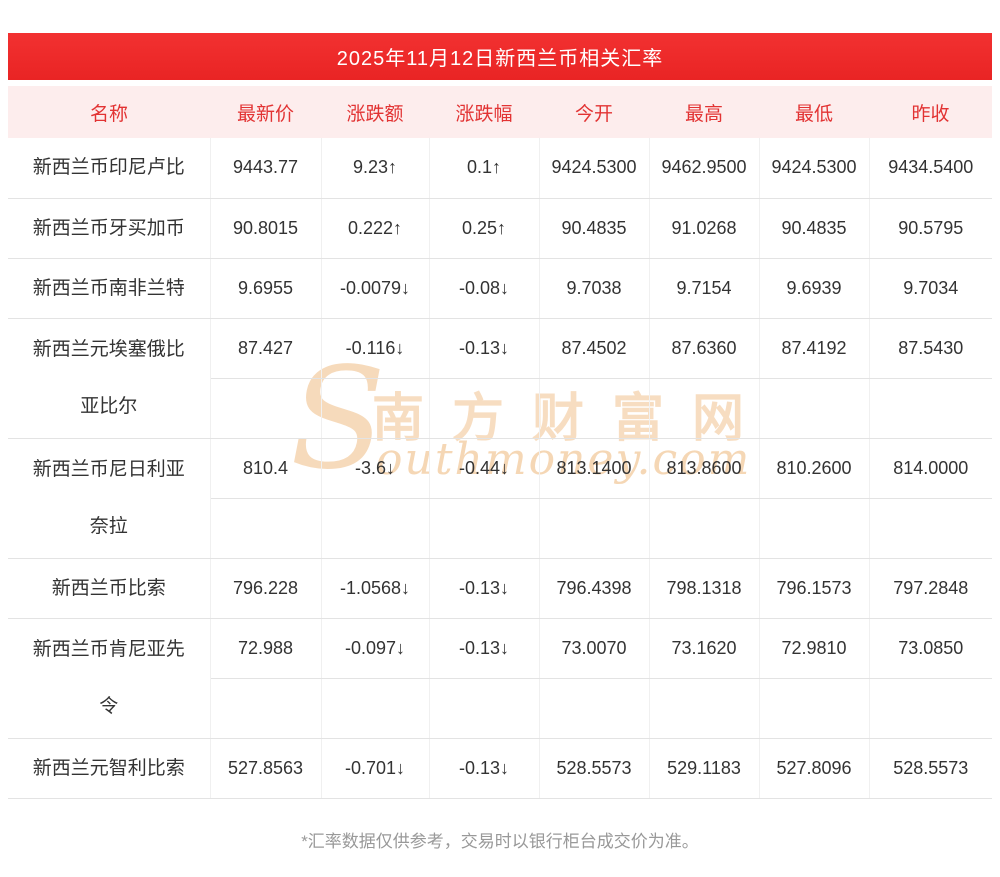 Image resolution: width=1000 pixels, height=877 pixels. I want to click on latest-cell: 9443.77, so click(266, 168).